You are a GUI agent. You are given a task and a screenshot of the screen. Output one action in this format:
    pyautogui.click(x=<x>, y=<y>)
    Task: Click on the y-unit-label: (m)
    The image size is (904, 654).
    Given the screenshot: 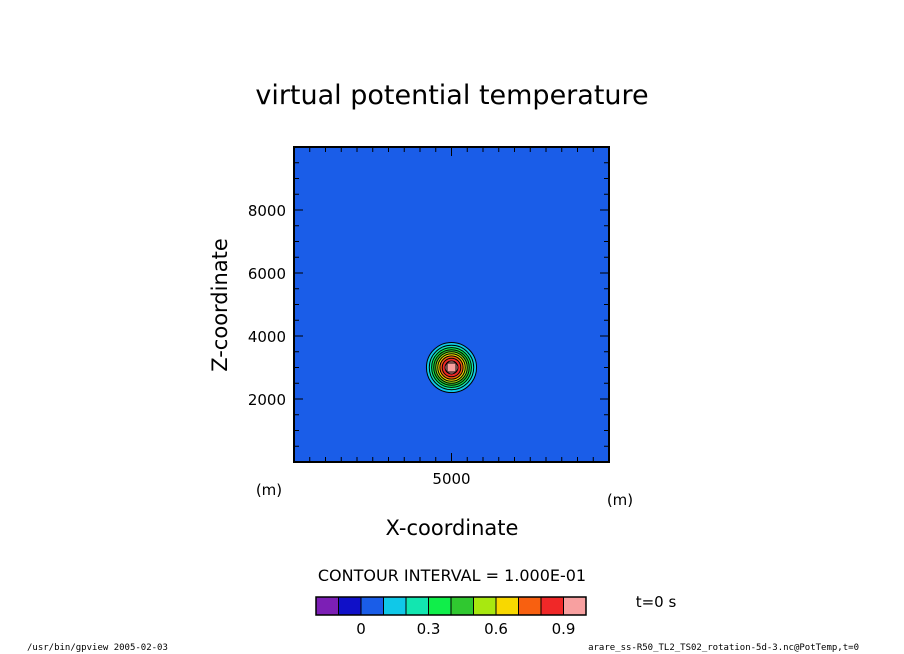 What is the action you would take?
    pyautogui.click(x=269, y=490)
    